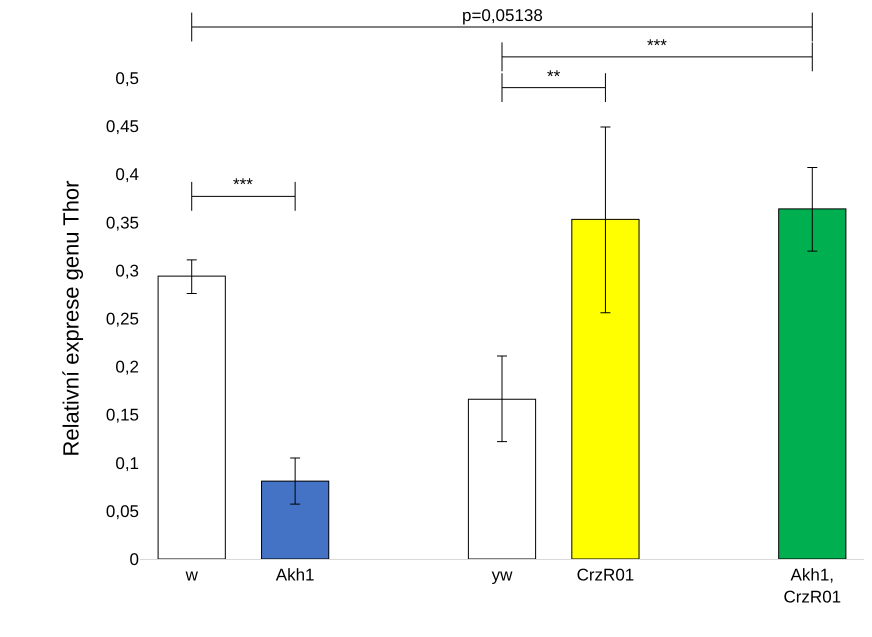  What do you see at coordinates (191, 574) in the screenshot?
I see `x-tick-label: w` at bounding box center [191, 574].